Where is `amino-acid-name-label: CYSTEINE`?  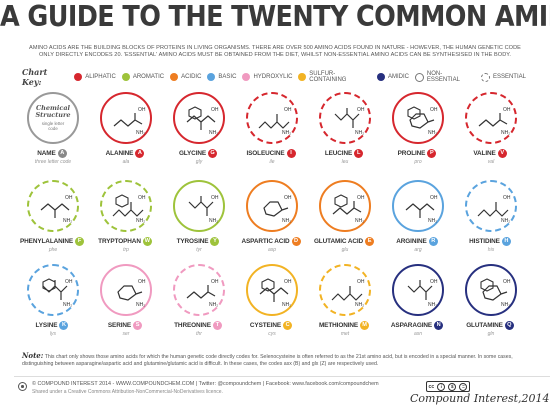 amino-acid-name-label: CYSTEINE is located at coordinates (265, 325).